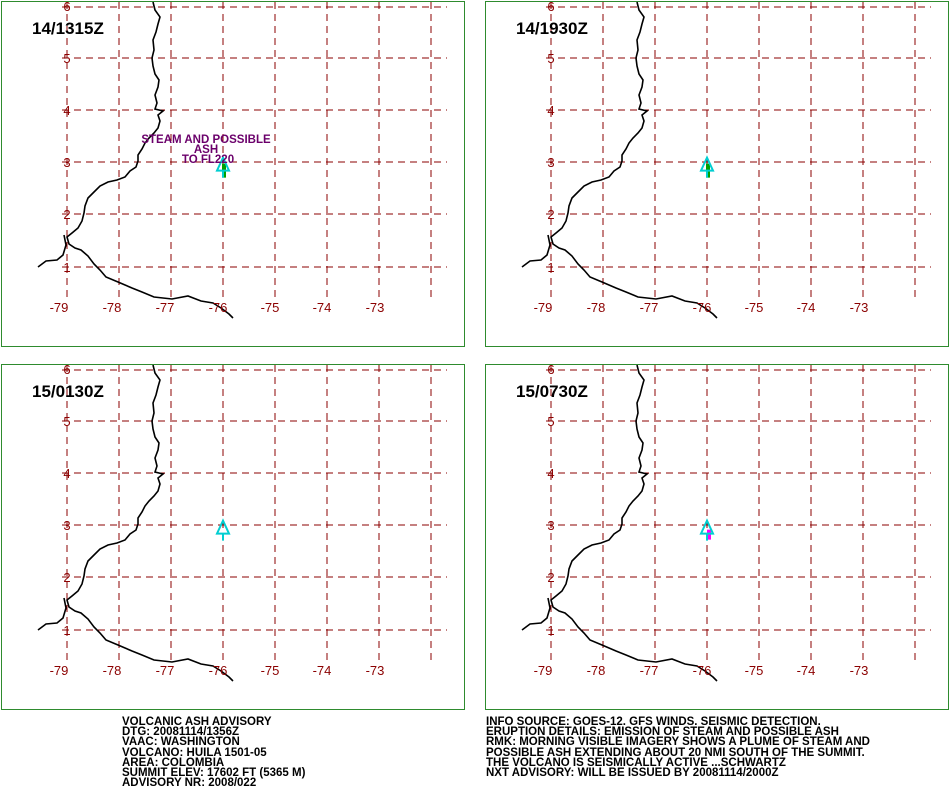 The height and width of the screenshot is (812, 950). I want to click on plume-label: ASH, so click(206, 150).